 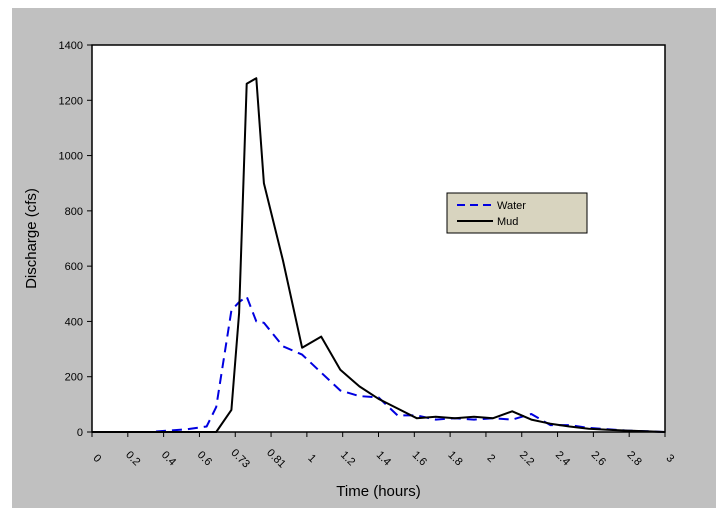 I want to click on x-tick-label: 1.8, so click(x=454, y=458).